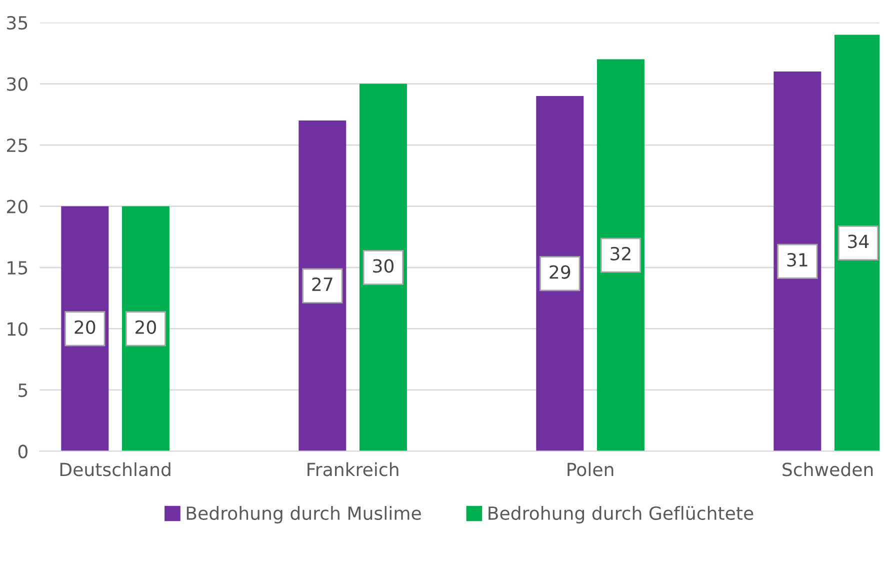 The image size is (884, 564). I want to click on data-label: 34, so click(858, 241).